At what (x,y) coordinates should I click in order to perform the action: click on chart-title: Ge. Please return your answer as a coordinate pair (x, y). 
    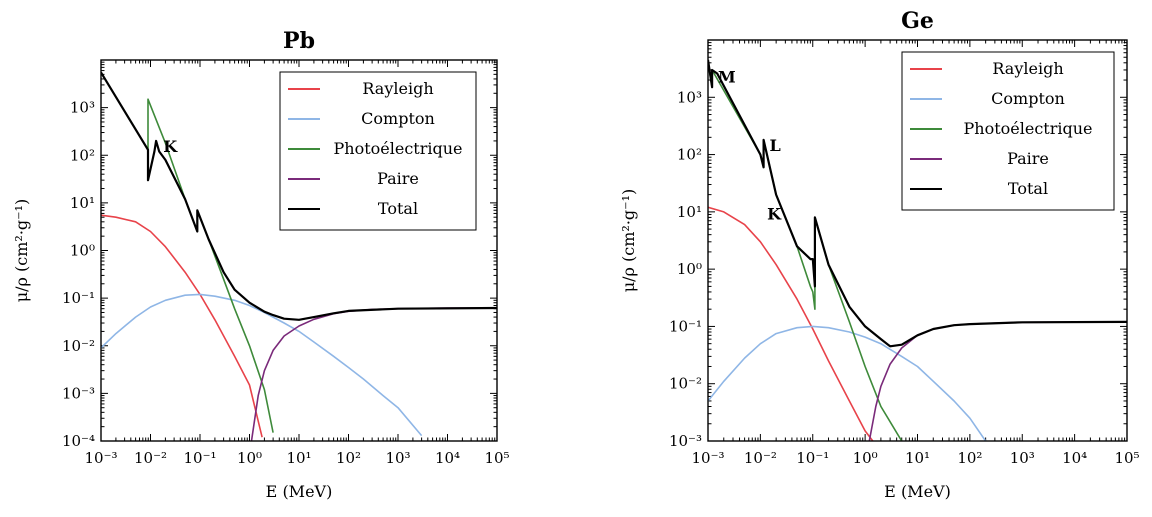
    Looking at the image, I should click on (917, 21).